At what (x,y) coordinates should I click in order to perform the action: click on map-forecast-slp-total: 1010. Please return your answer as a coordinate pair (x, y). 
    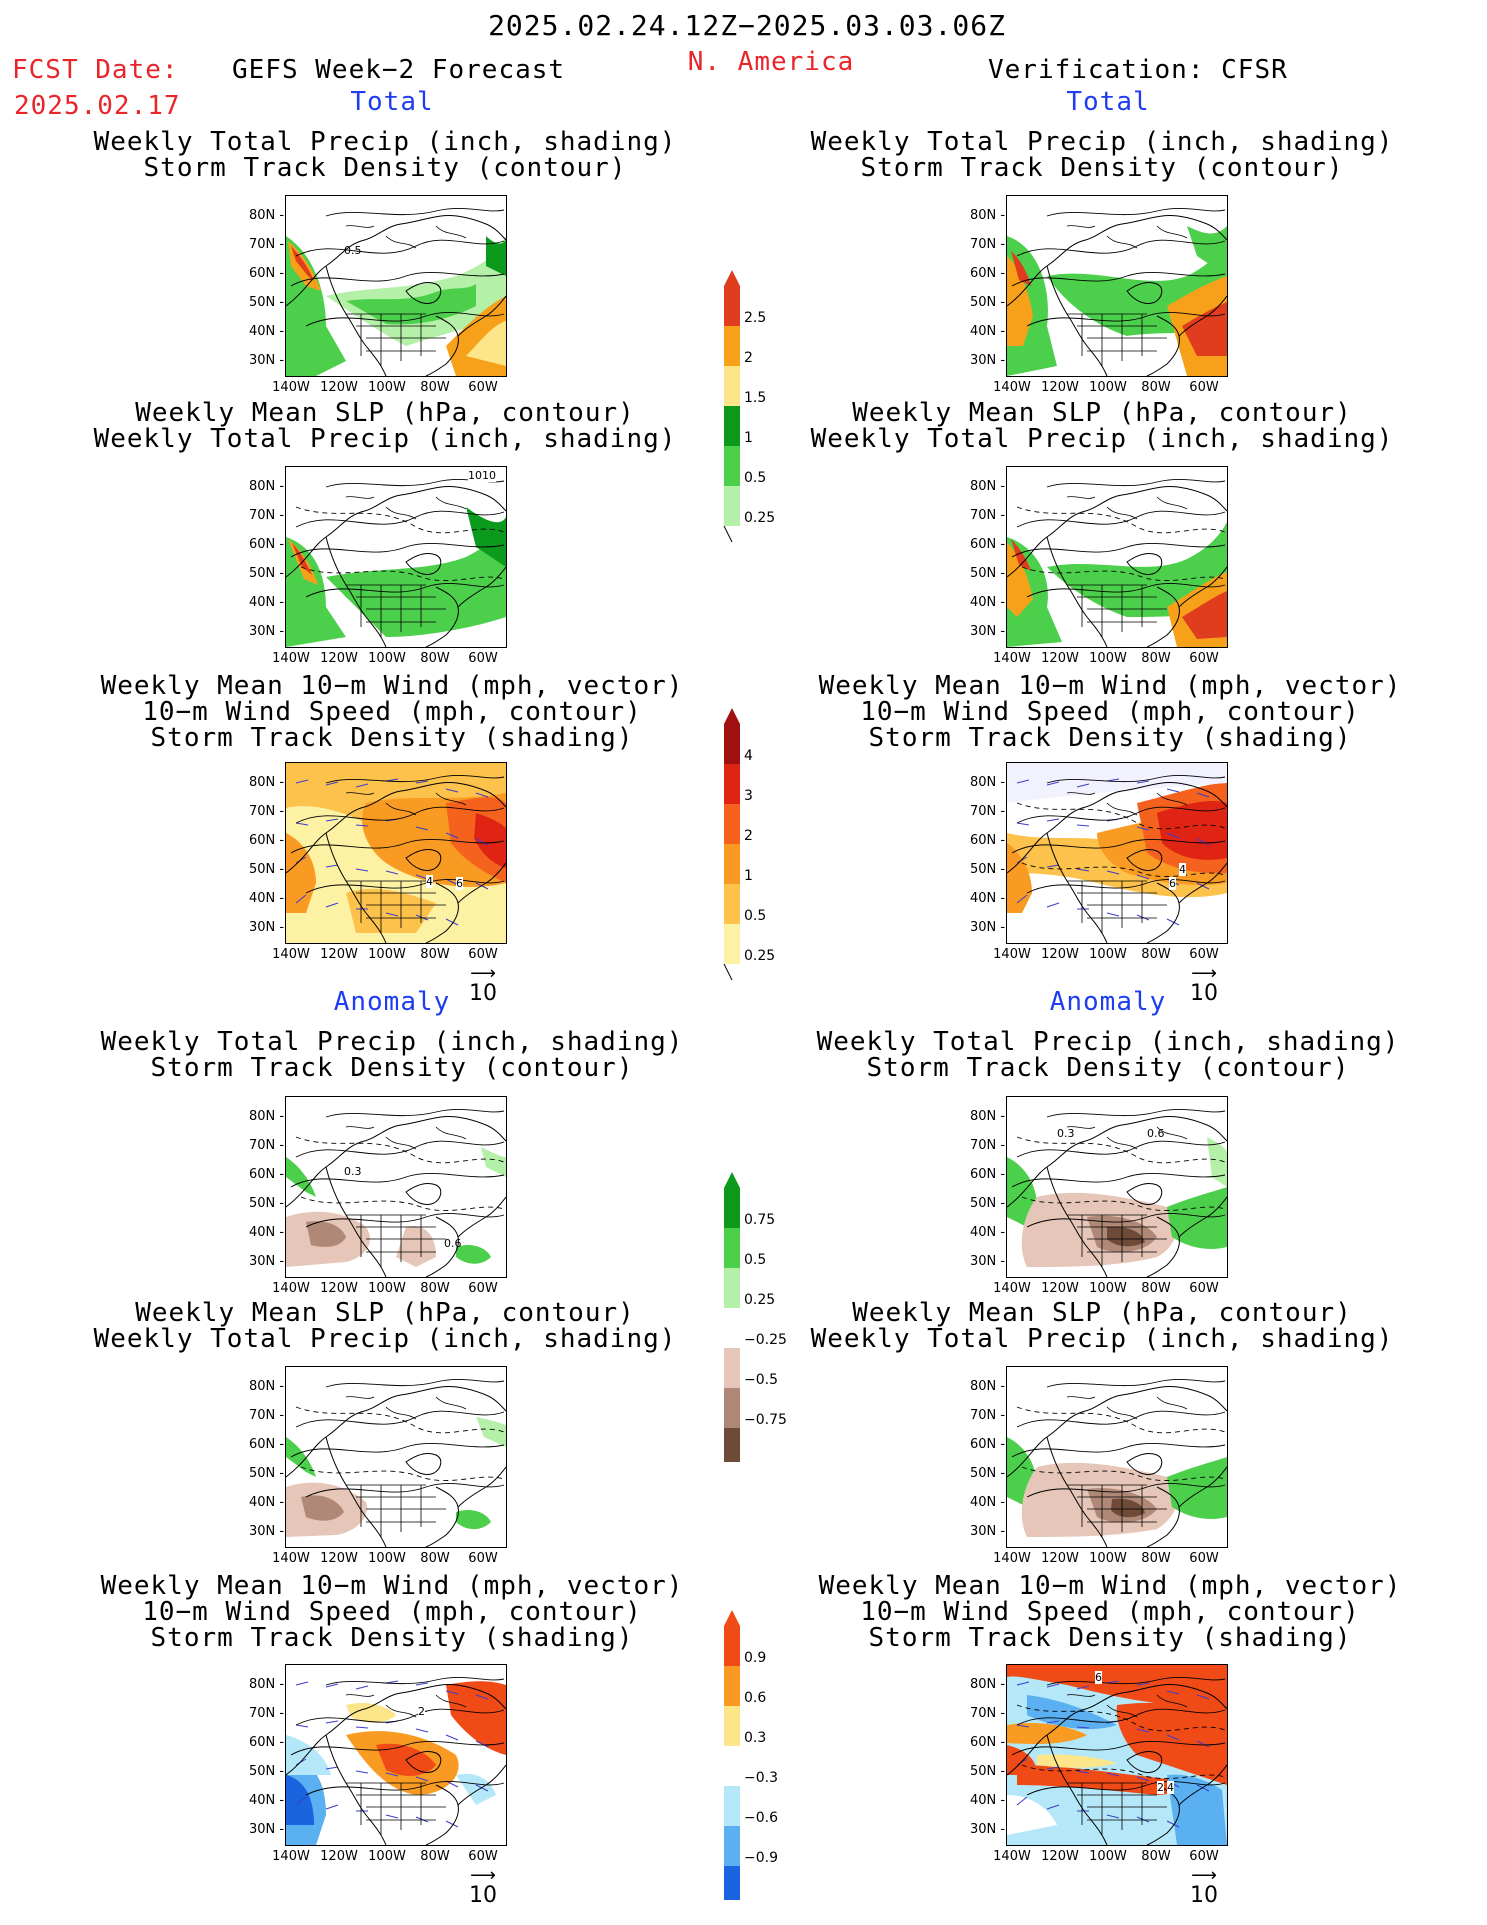
    Looking at the image, I should click on (396, 557).